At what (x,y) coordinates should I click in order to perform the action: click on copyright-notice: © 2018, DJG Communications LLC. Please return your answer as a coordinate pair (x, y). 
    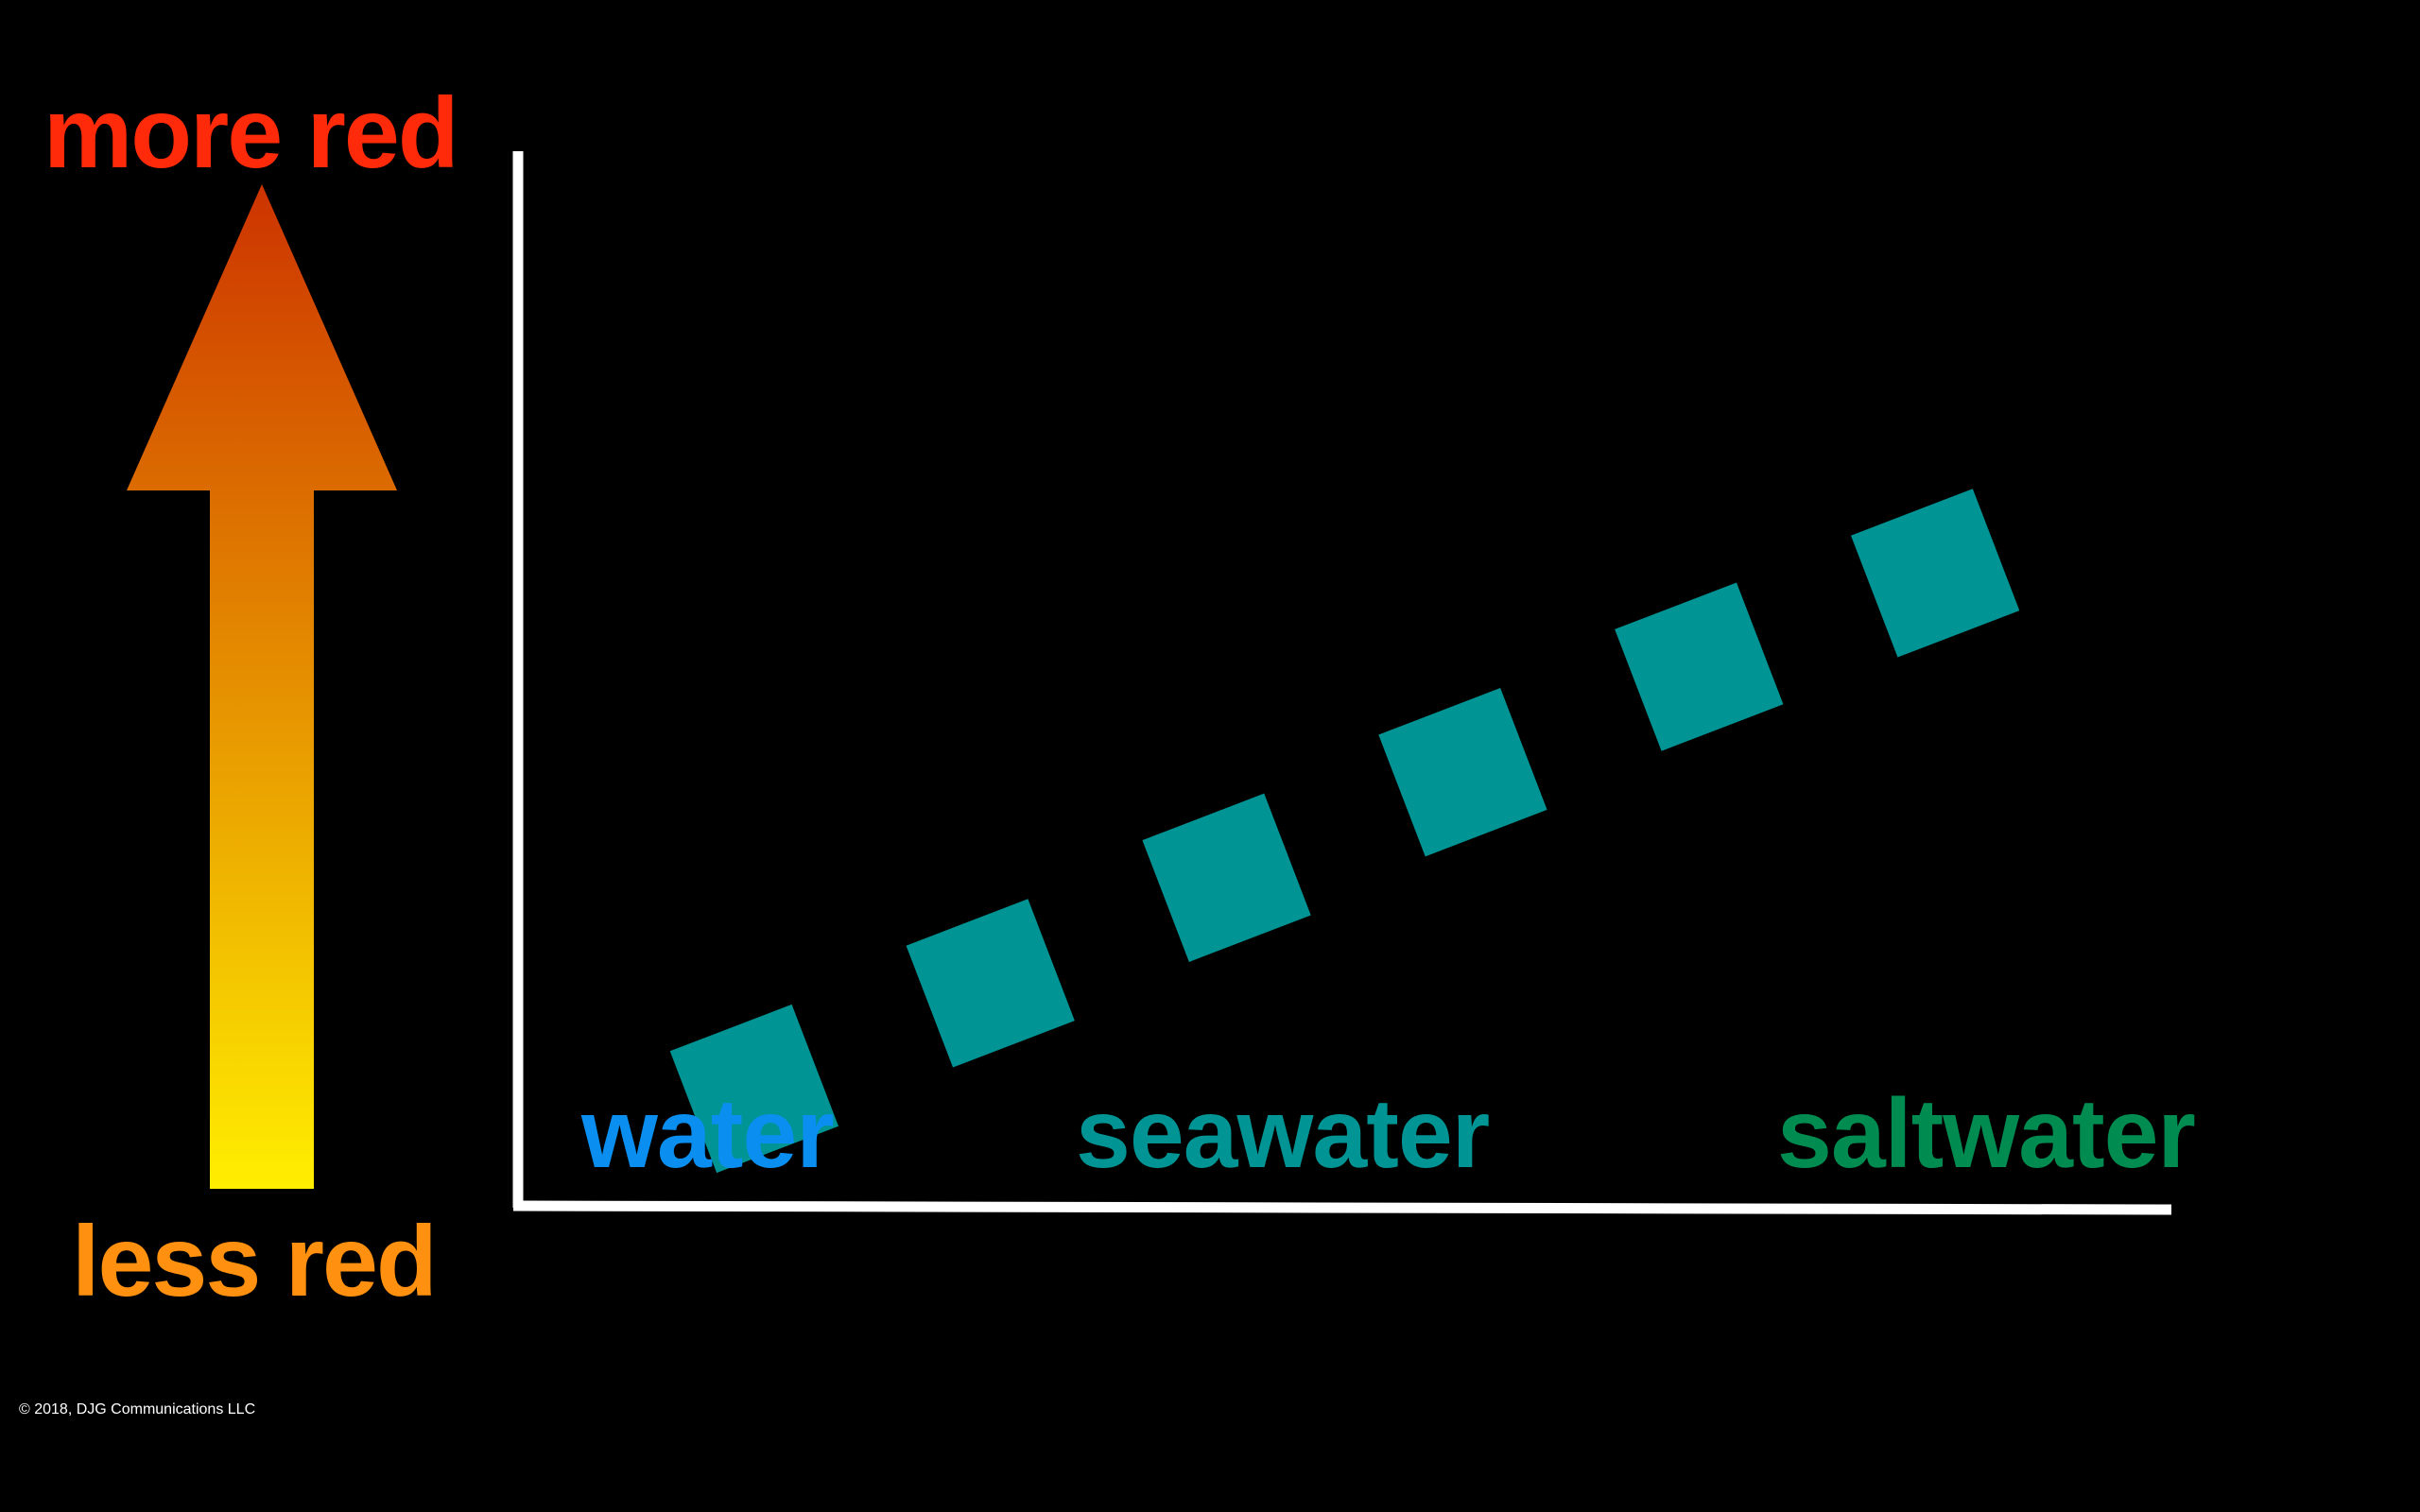
    Looking at the image, I should click on (137, 1409).